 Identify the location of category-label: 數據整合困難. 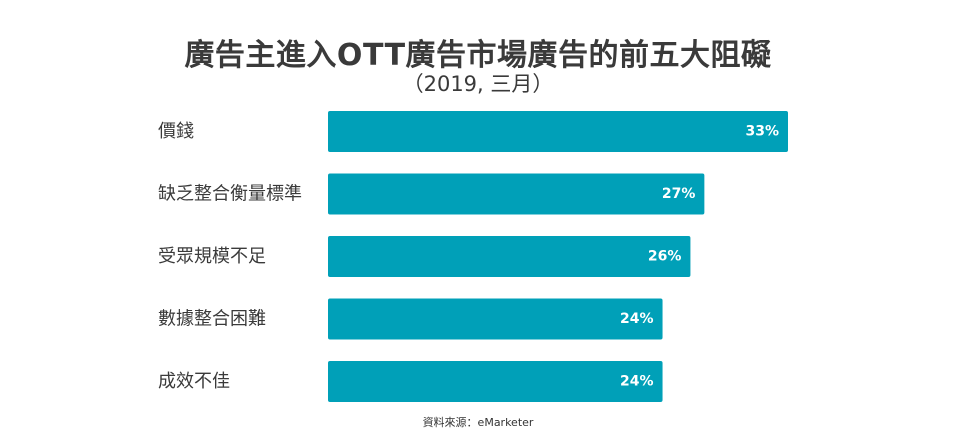
(212, 319).